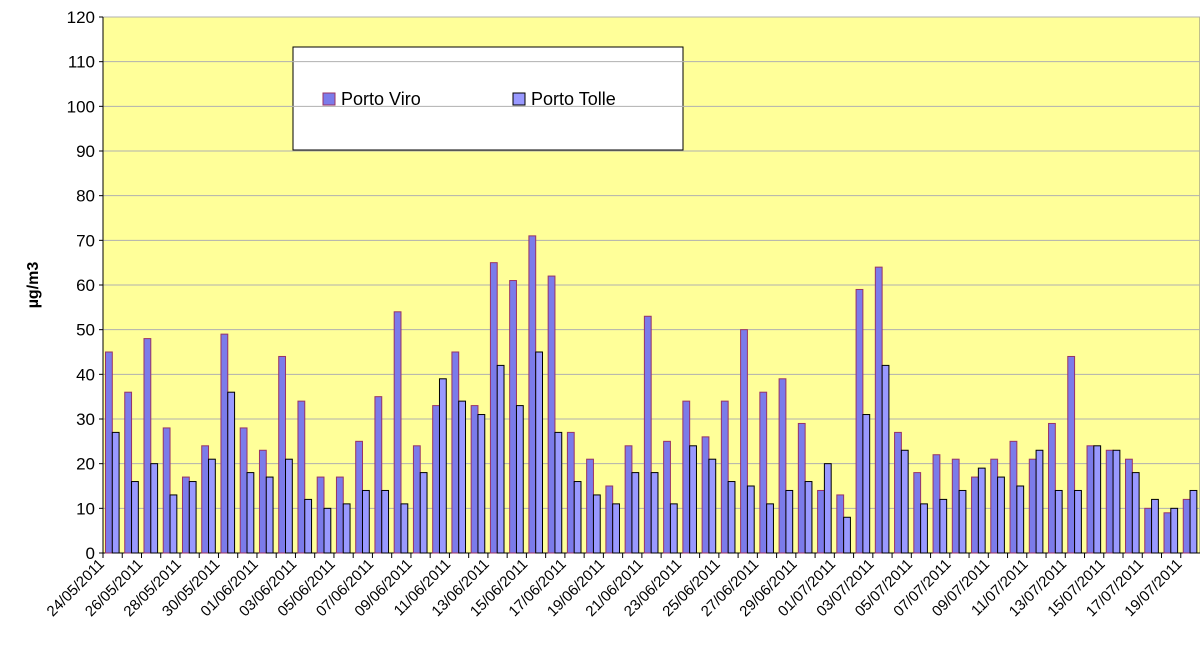 This screenshot has height=672, width=1200. What do you see at coordinates (85, 419) in the screenshot?
I see `y-tick-label: 30` at bounding box center [85, 419].